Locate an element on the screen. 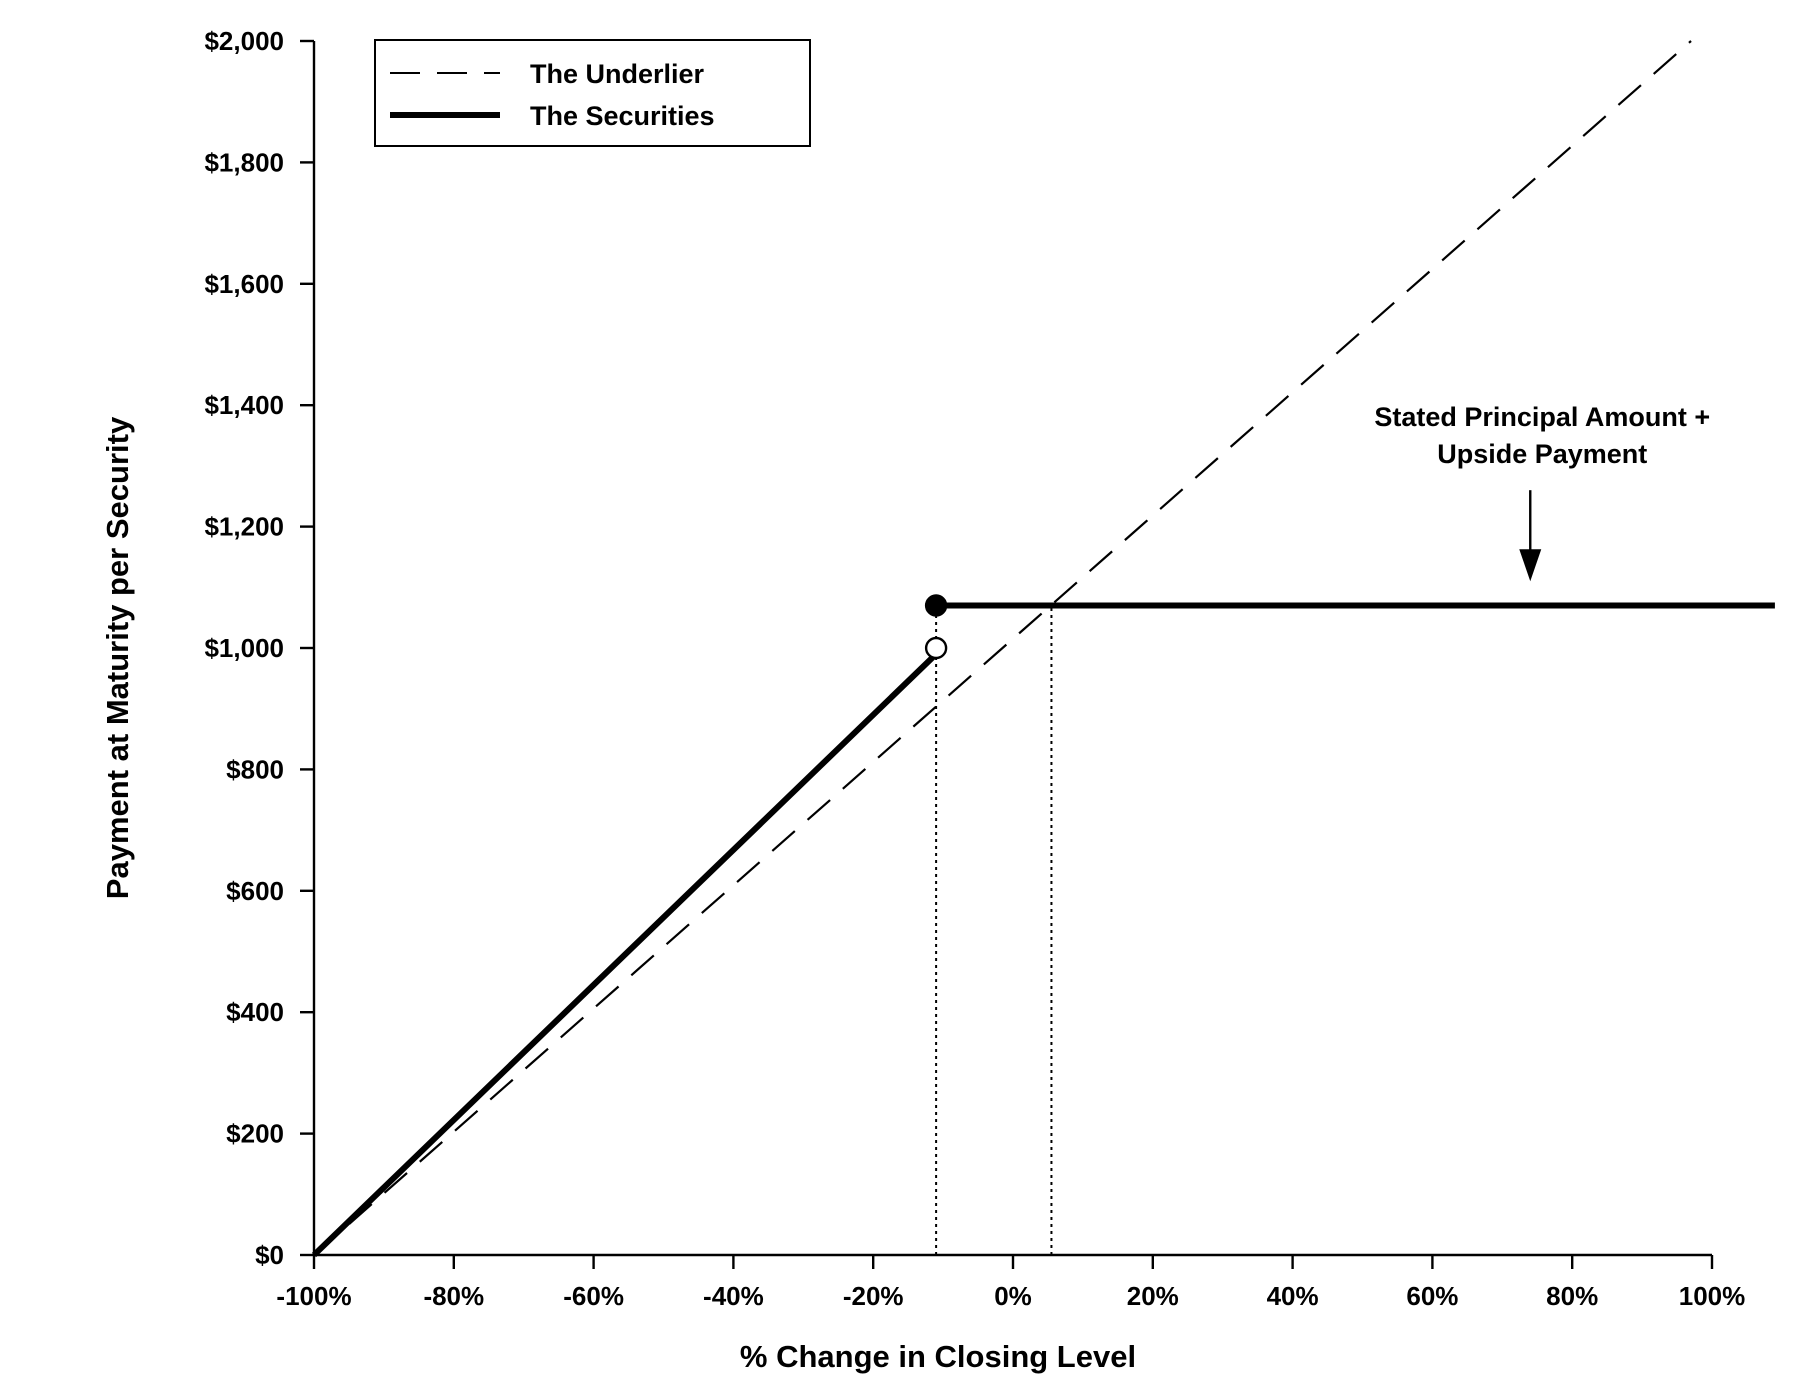 The image size is (1819, 1382). marker-filled is located at coordinates (936, 605).